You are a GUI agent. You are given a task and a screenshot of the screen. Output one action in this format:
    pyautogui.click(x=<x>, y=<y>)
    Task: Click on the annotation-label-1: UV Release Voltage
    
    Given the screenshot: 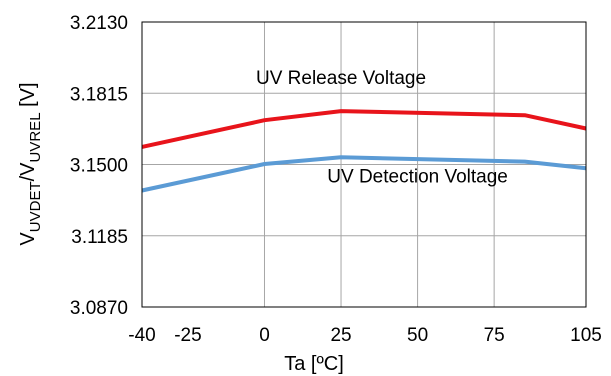 What is the action you would take?
    pyautogui.click(x=341, y=78)
    